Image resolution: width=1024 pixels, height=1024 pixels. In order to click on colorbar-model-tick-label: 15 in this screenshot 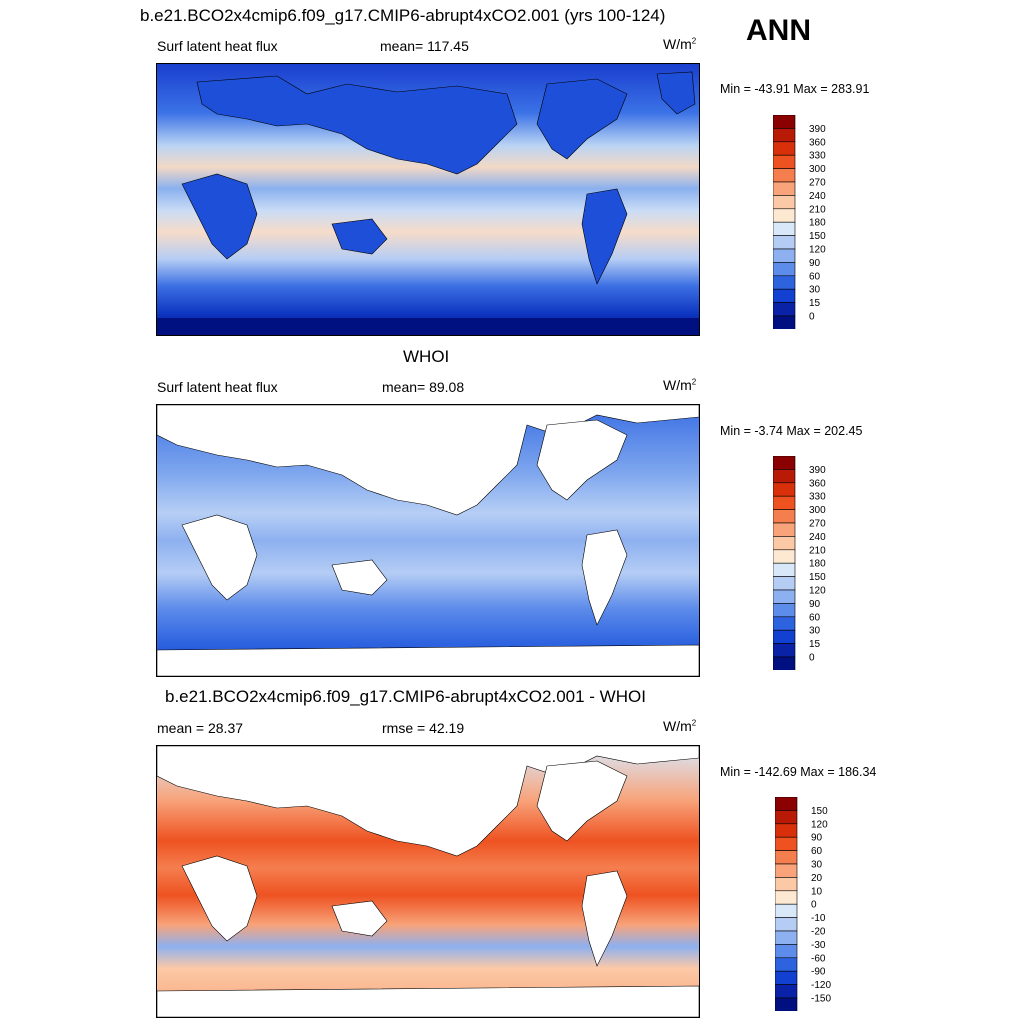, I will do `click(815, 303)`.